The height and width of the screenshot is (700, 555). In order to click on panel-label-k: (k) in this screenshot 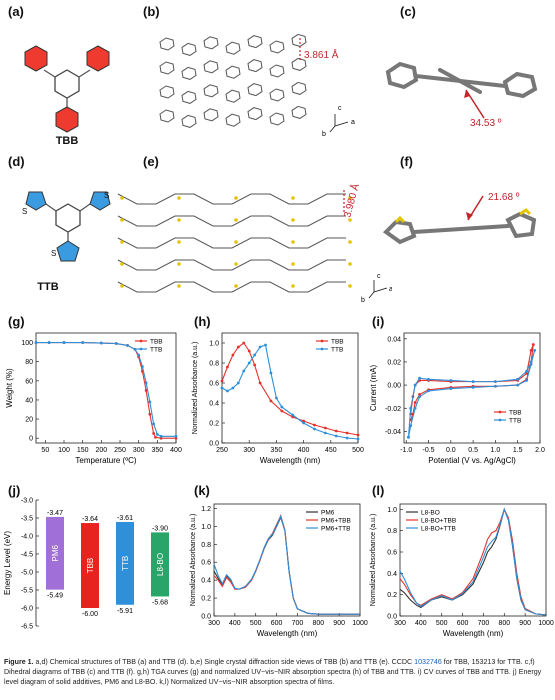, I will do `click(202, 490)`.